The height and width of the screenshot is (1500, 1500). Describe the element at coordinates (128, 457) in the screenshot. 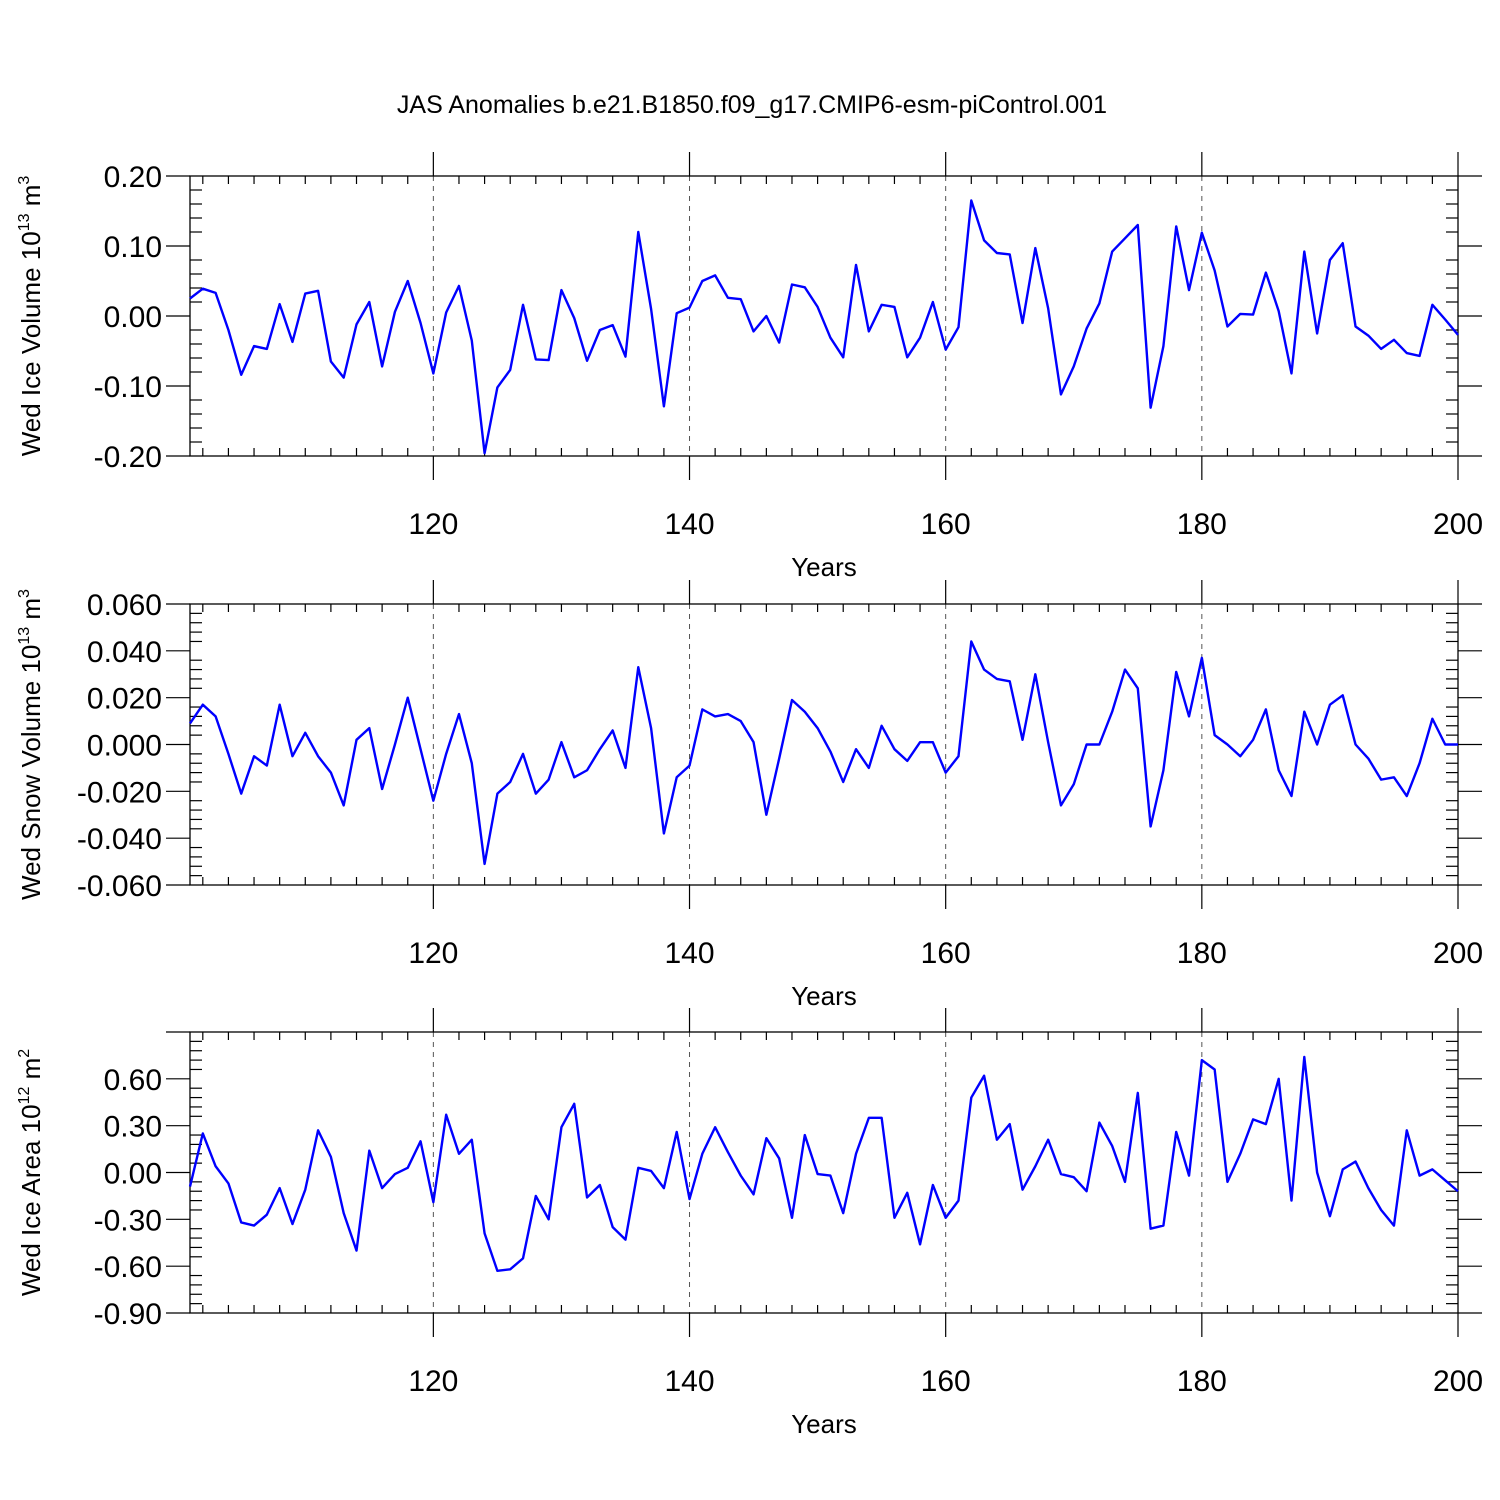

I see `y-tick-label: -0.20` at that location.